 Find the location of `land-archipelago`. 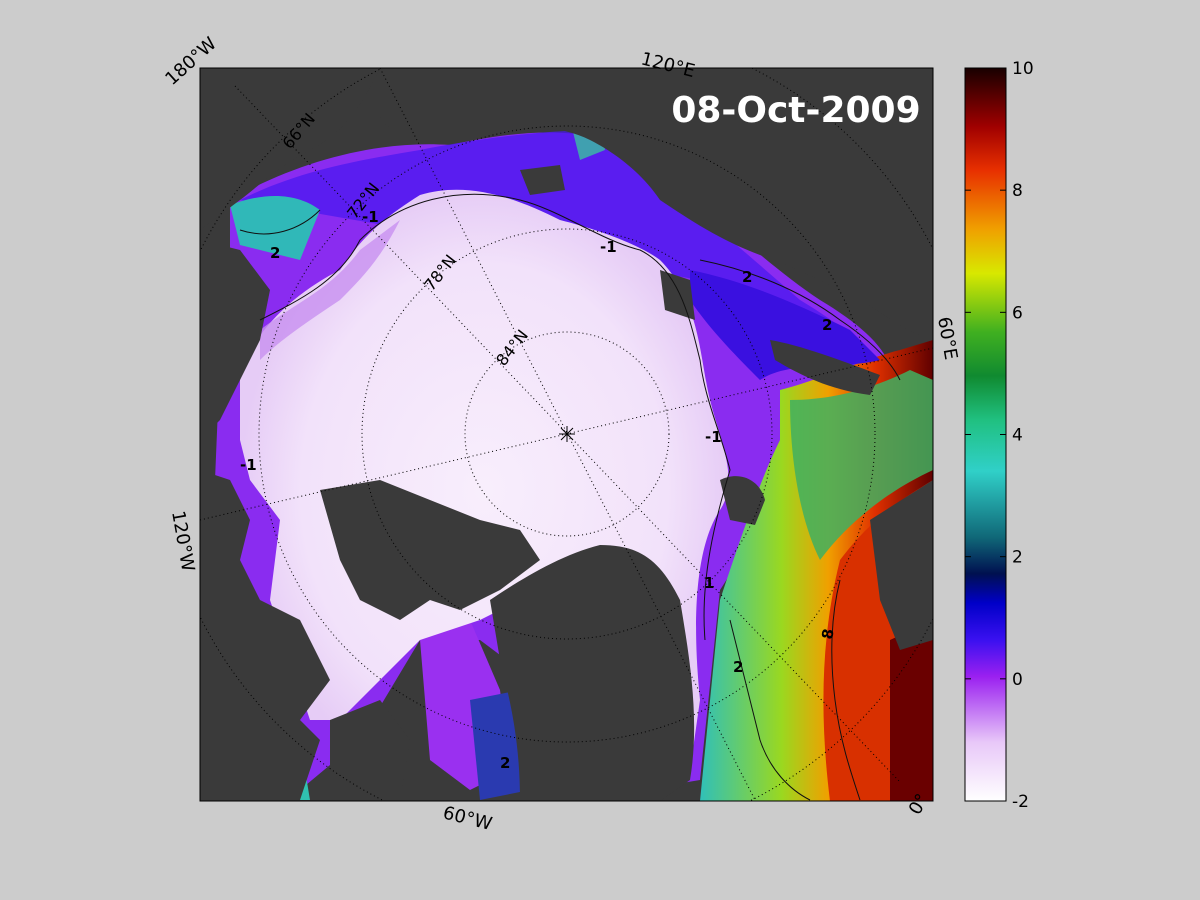

land-archipelago is located at coordinates (430, 550).